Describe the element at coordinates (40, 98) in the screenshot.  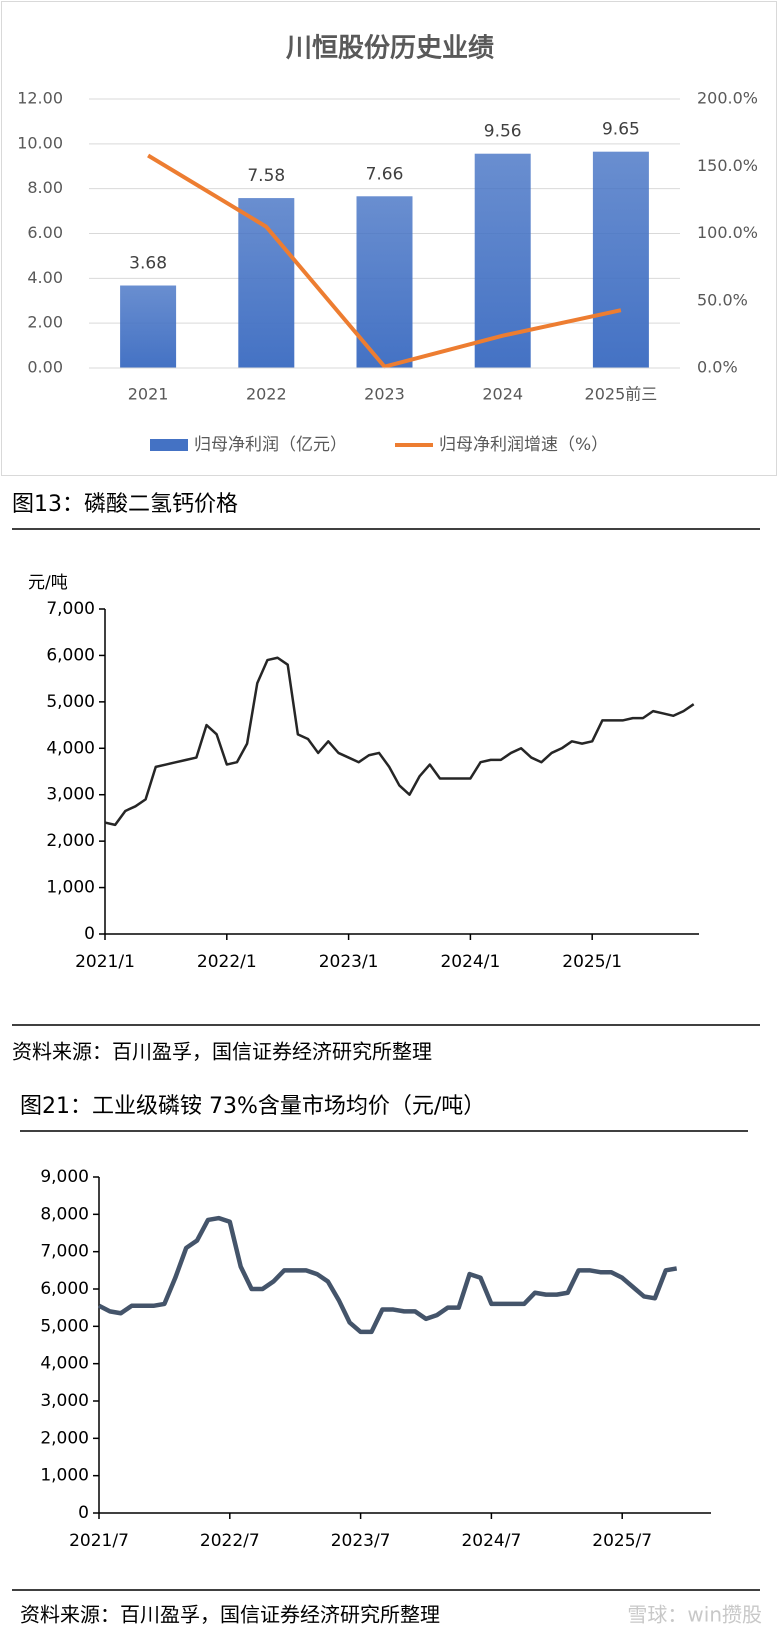
I see `y-tick-label: 12.00` at that location.